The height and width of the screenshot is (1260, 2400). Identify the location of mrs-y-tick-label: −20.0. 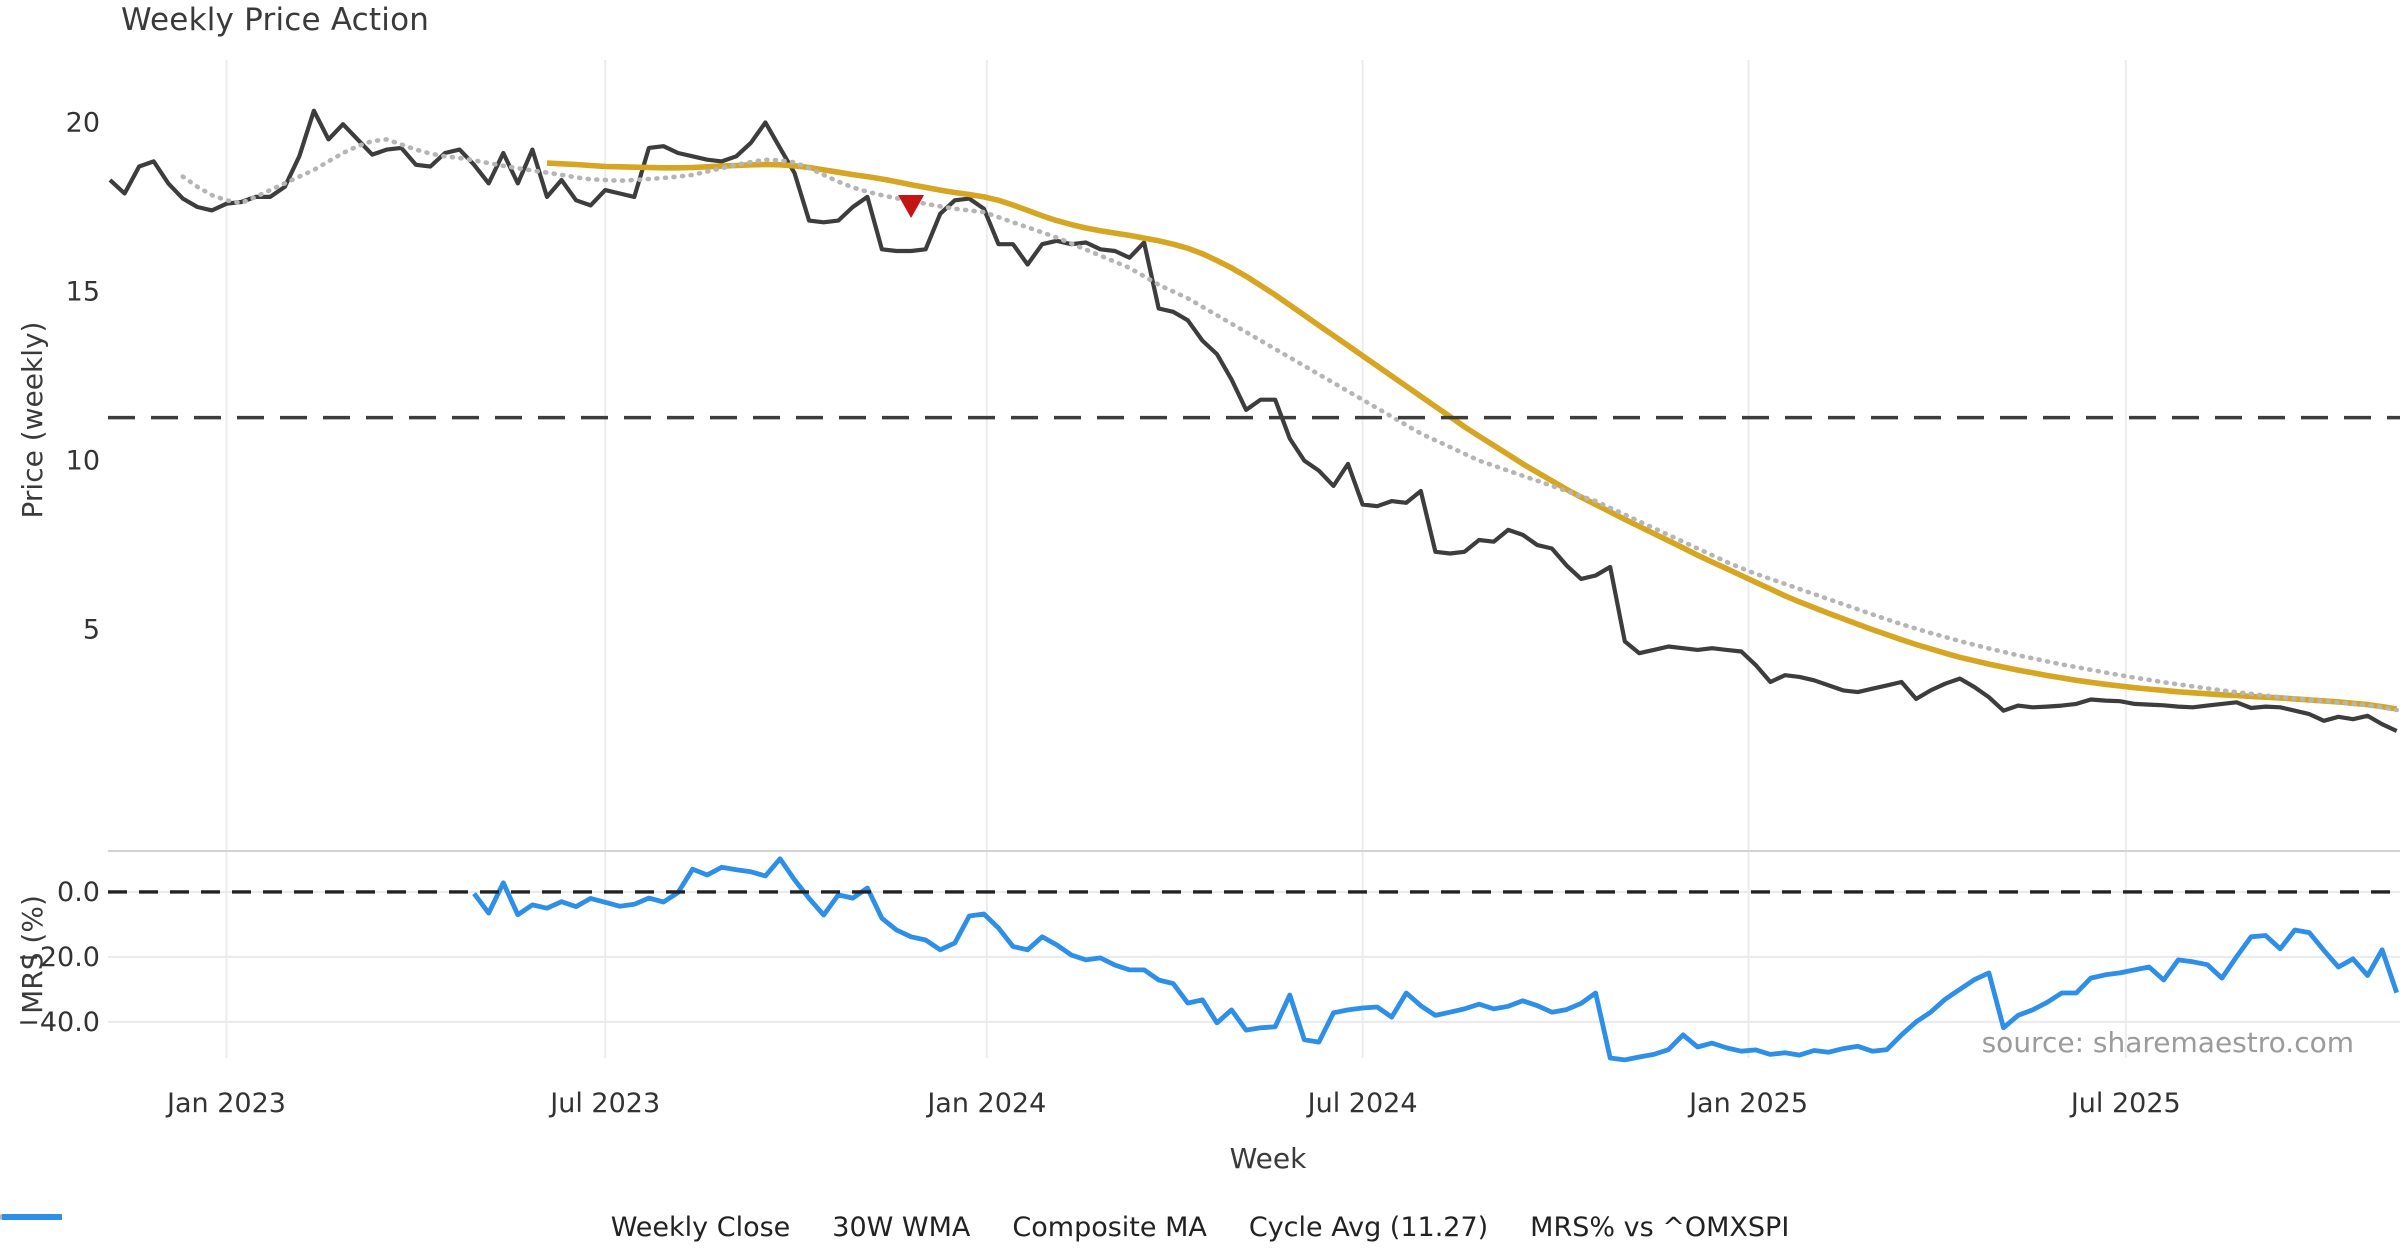
(58, 957).